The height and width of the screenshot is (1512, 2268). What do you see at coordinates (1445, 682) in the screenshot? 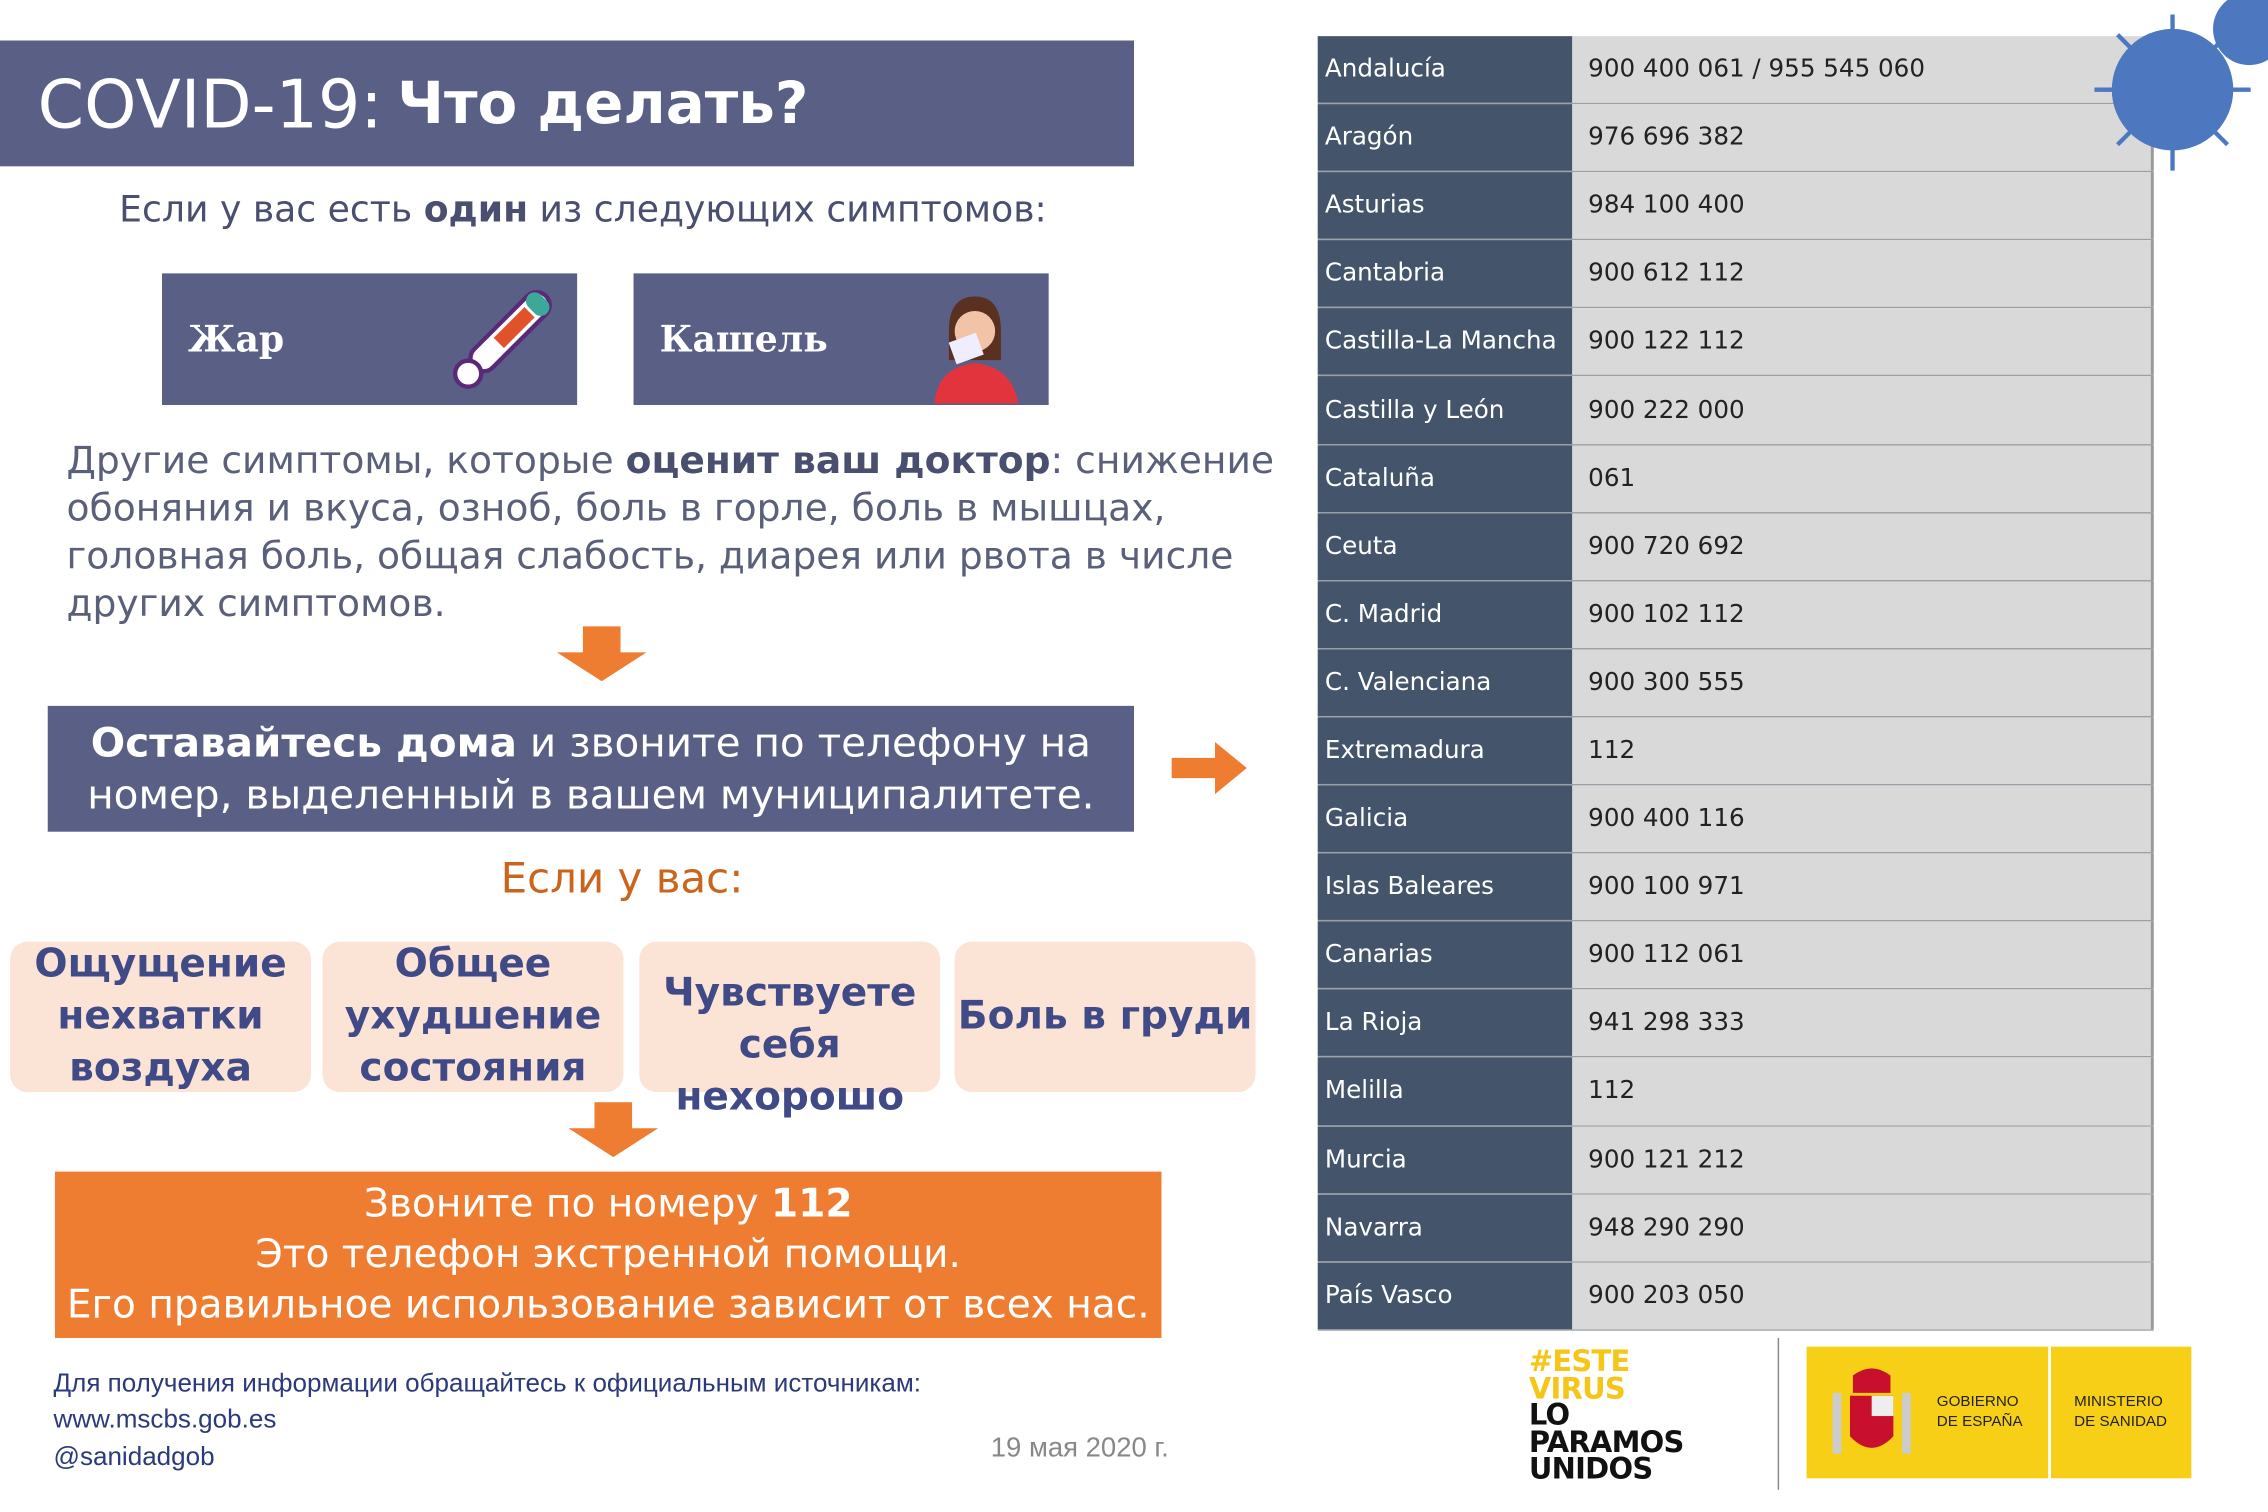
I see `region-cell: C. Valenciana` at bounding box center [1445, 682].